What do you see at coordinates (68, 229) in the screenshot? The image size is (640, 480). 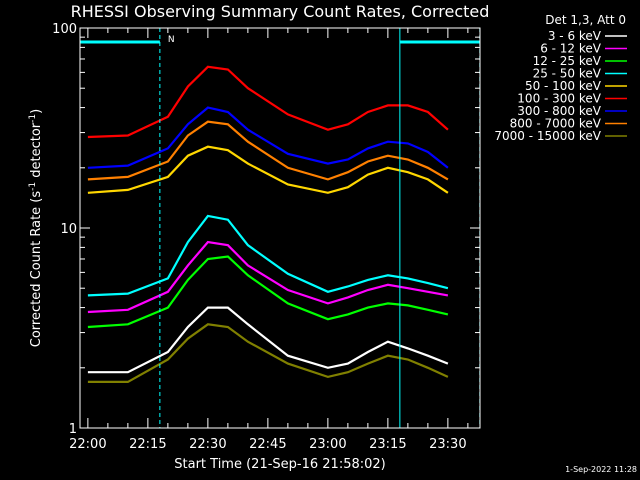 I see `y-tick-label: 10` at bounding box center [68, 229].